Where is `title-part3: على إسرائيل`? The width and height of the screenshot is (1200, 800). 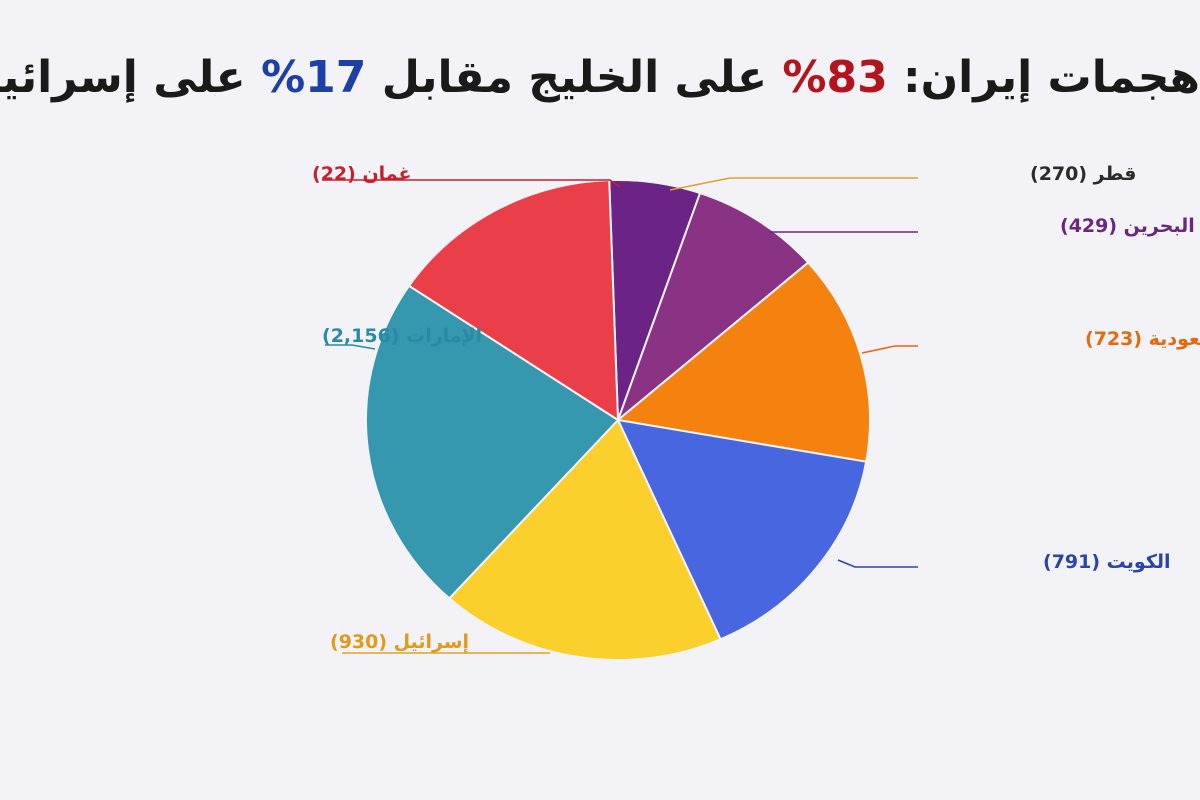 title-part3: على إسرائيل is located at coordinates (123, 77).